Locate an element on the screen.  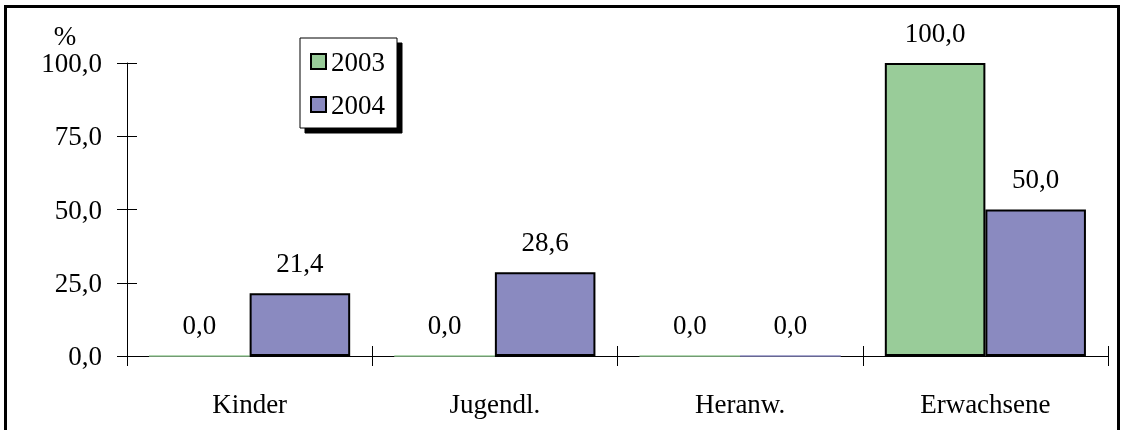
y-axis-title: % is located at coordinates (65, 35).